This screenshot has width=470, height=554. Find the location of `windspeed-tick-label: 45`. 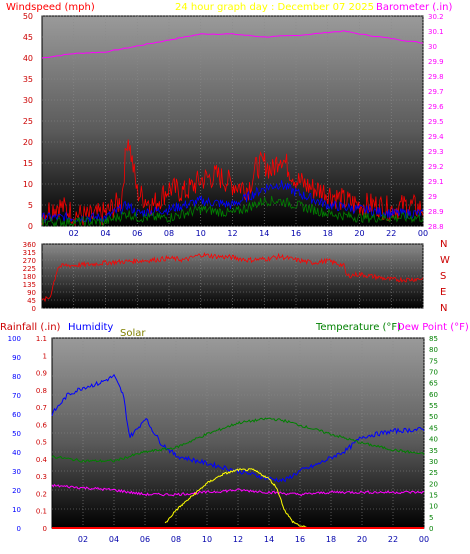

windspeed-tick-label: 45 is located at coordinates (28, 37).